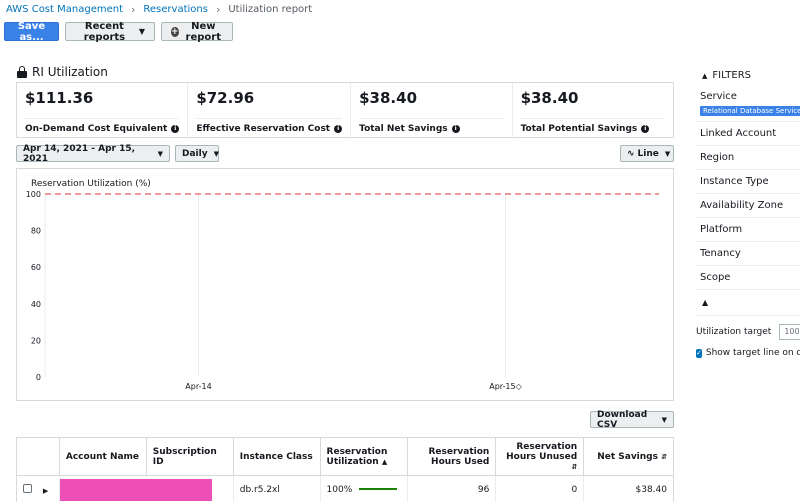 Image resolution: width=800 pixels, height=502 pixels. I want to click on utilization-cell: 100%, so click(363, 488).